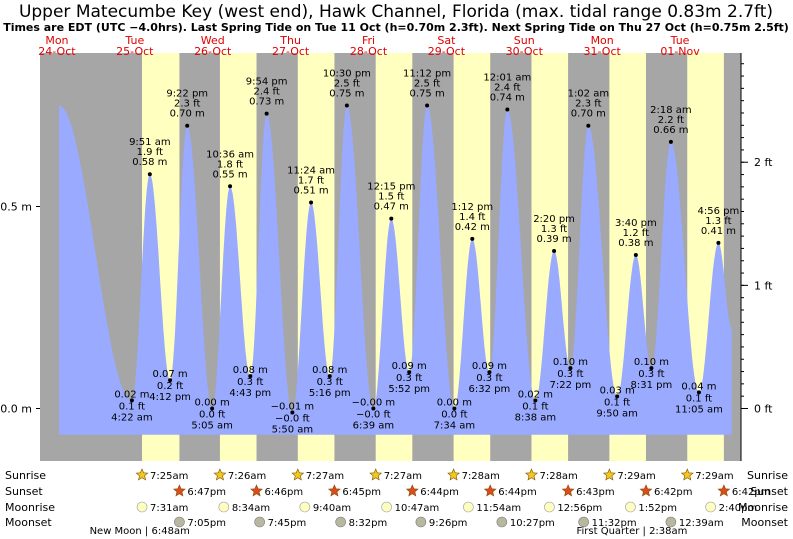  I want to click on tide-label-high: 10:36 am, so click(230, 154).